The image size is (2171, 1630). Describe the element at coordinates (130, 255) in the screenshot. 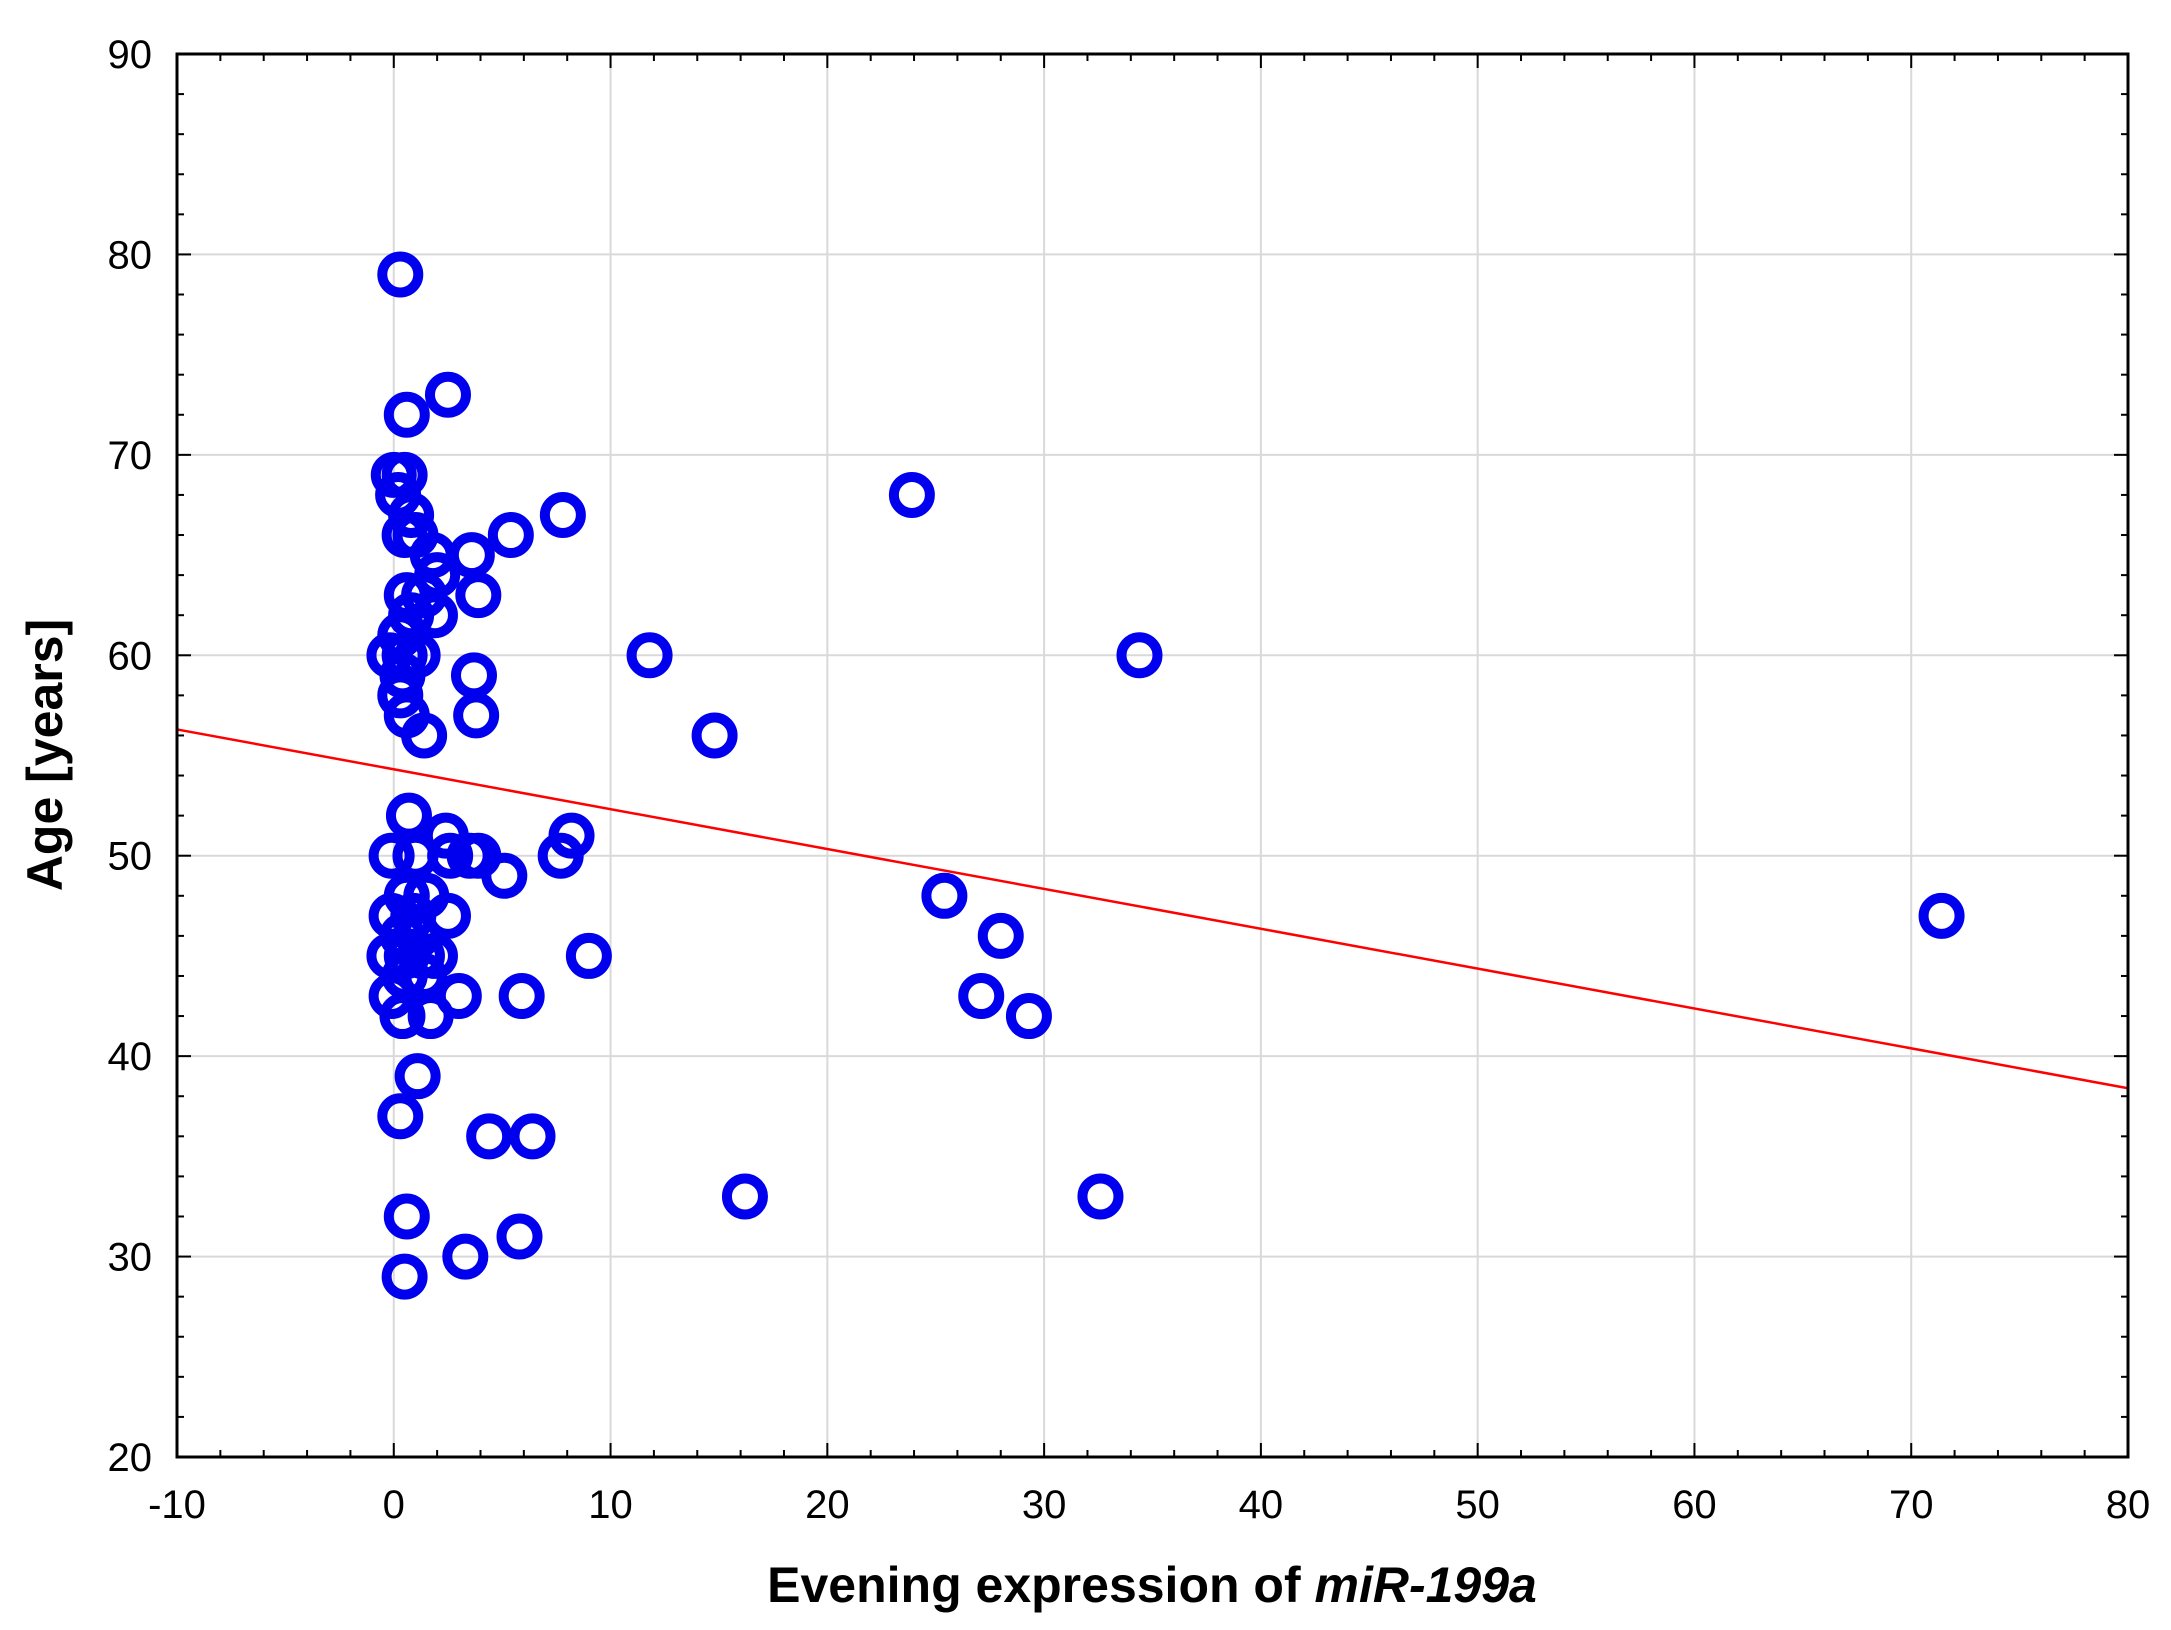

I see `y-tick-label: 80` at that location.